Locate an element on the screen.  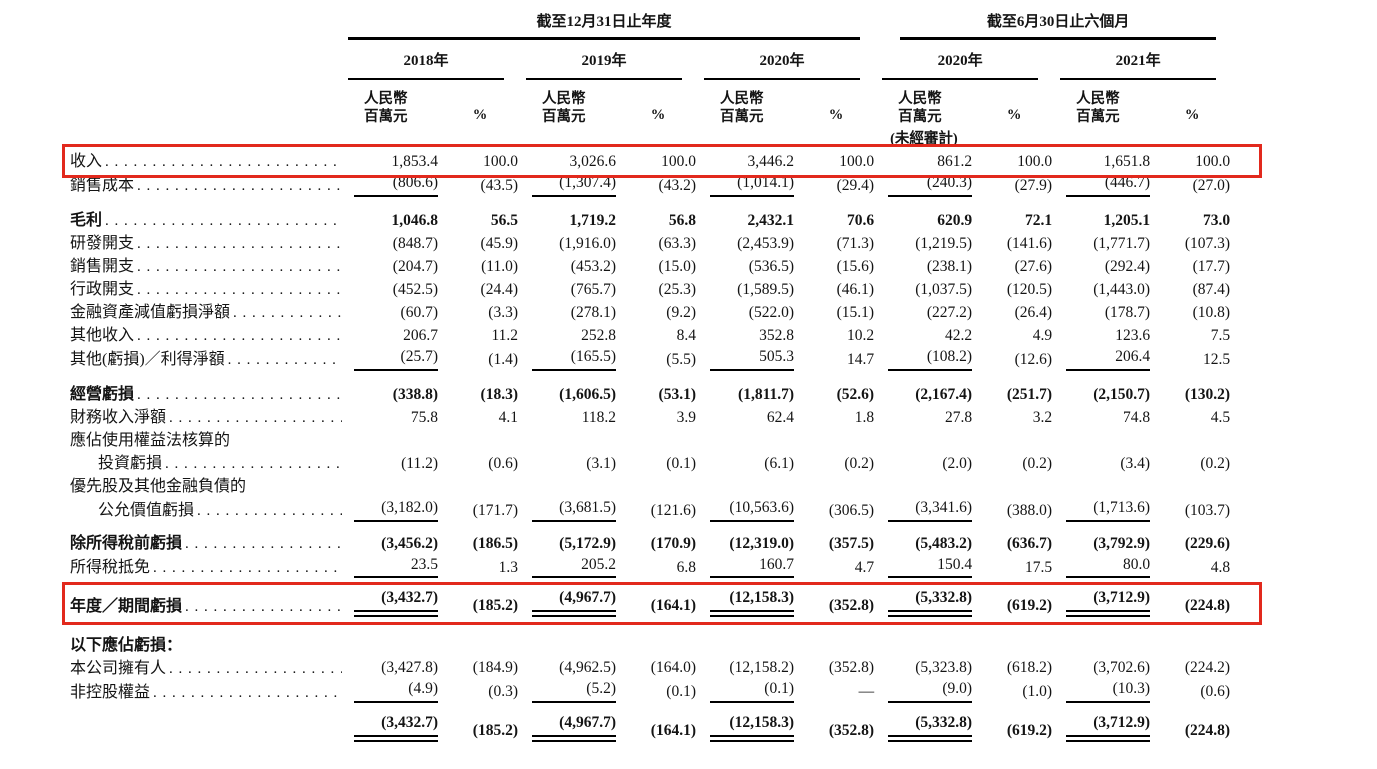
value-text: (1,606.5) is located at coordinates (587, 394).